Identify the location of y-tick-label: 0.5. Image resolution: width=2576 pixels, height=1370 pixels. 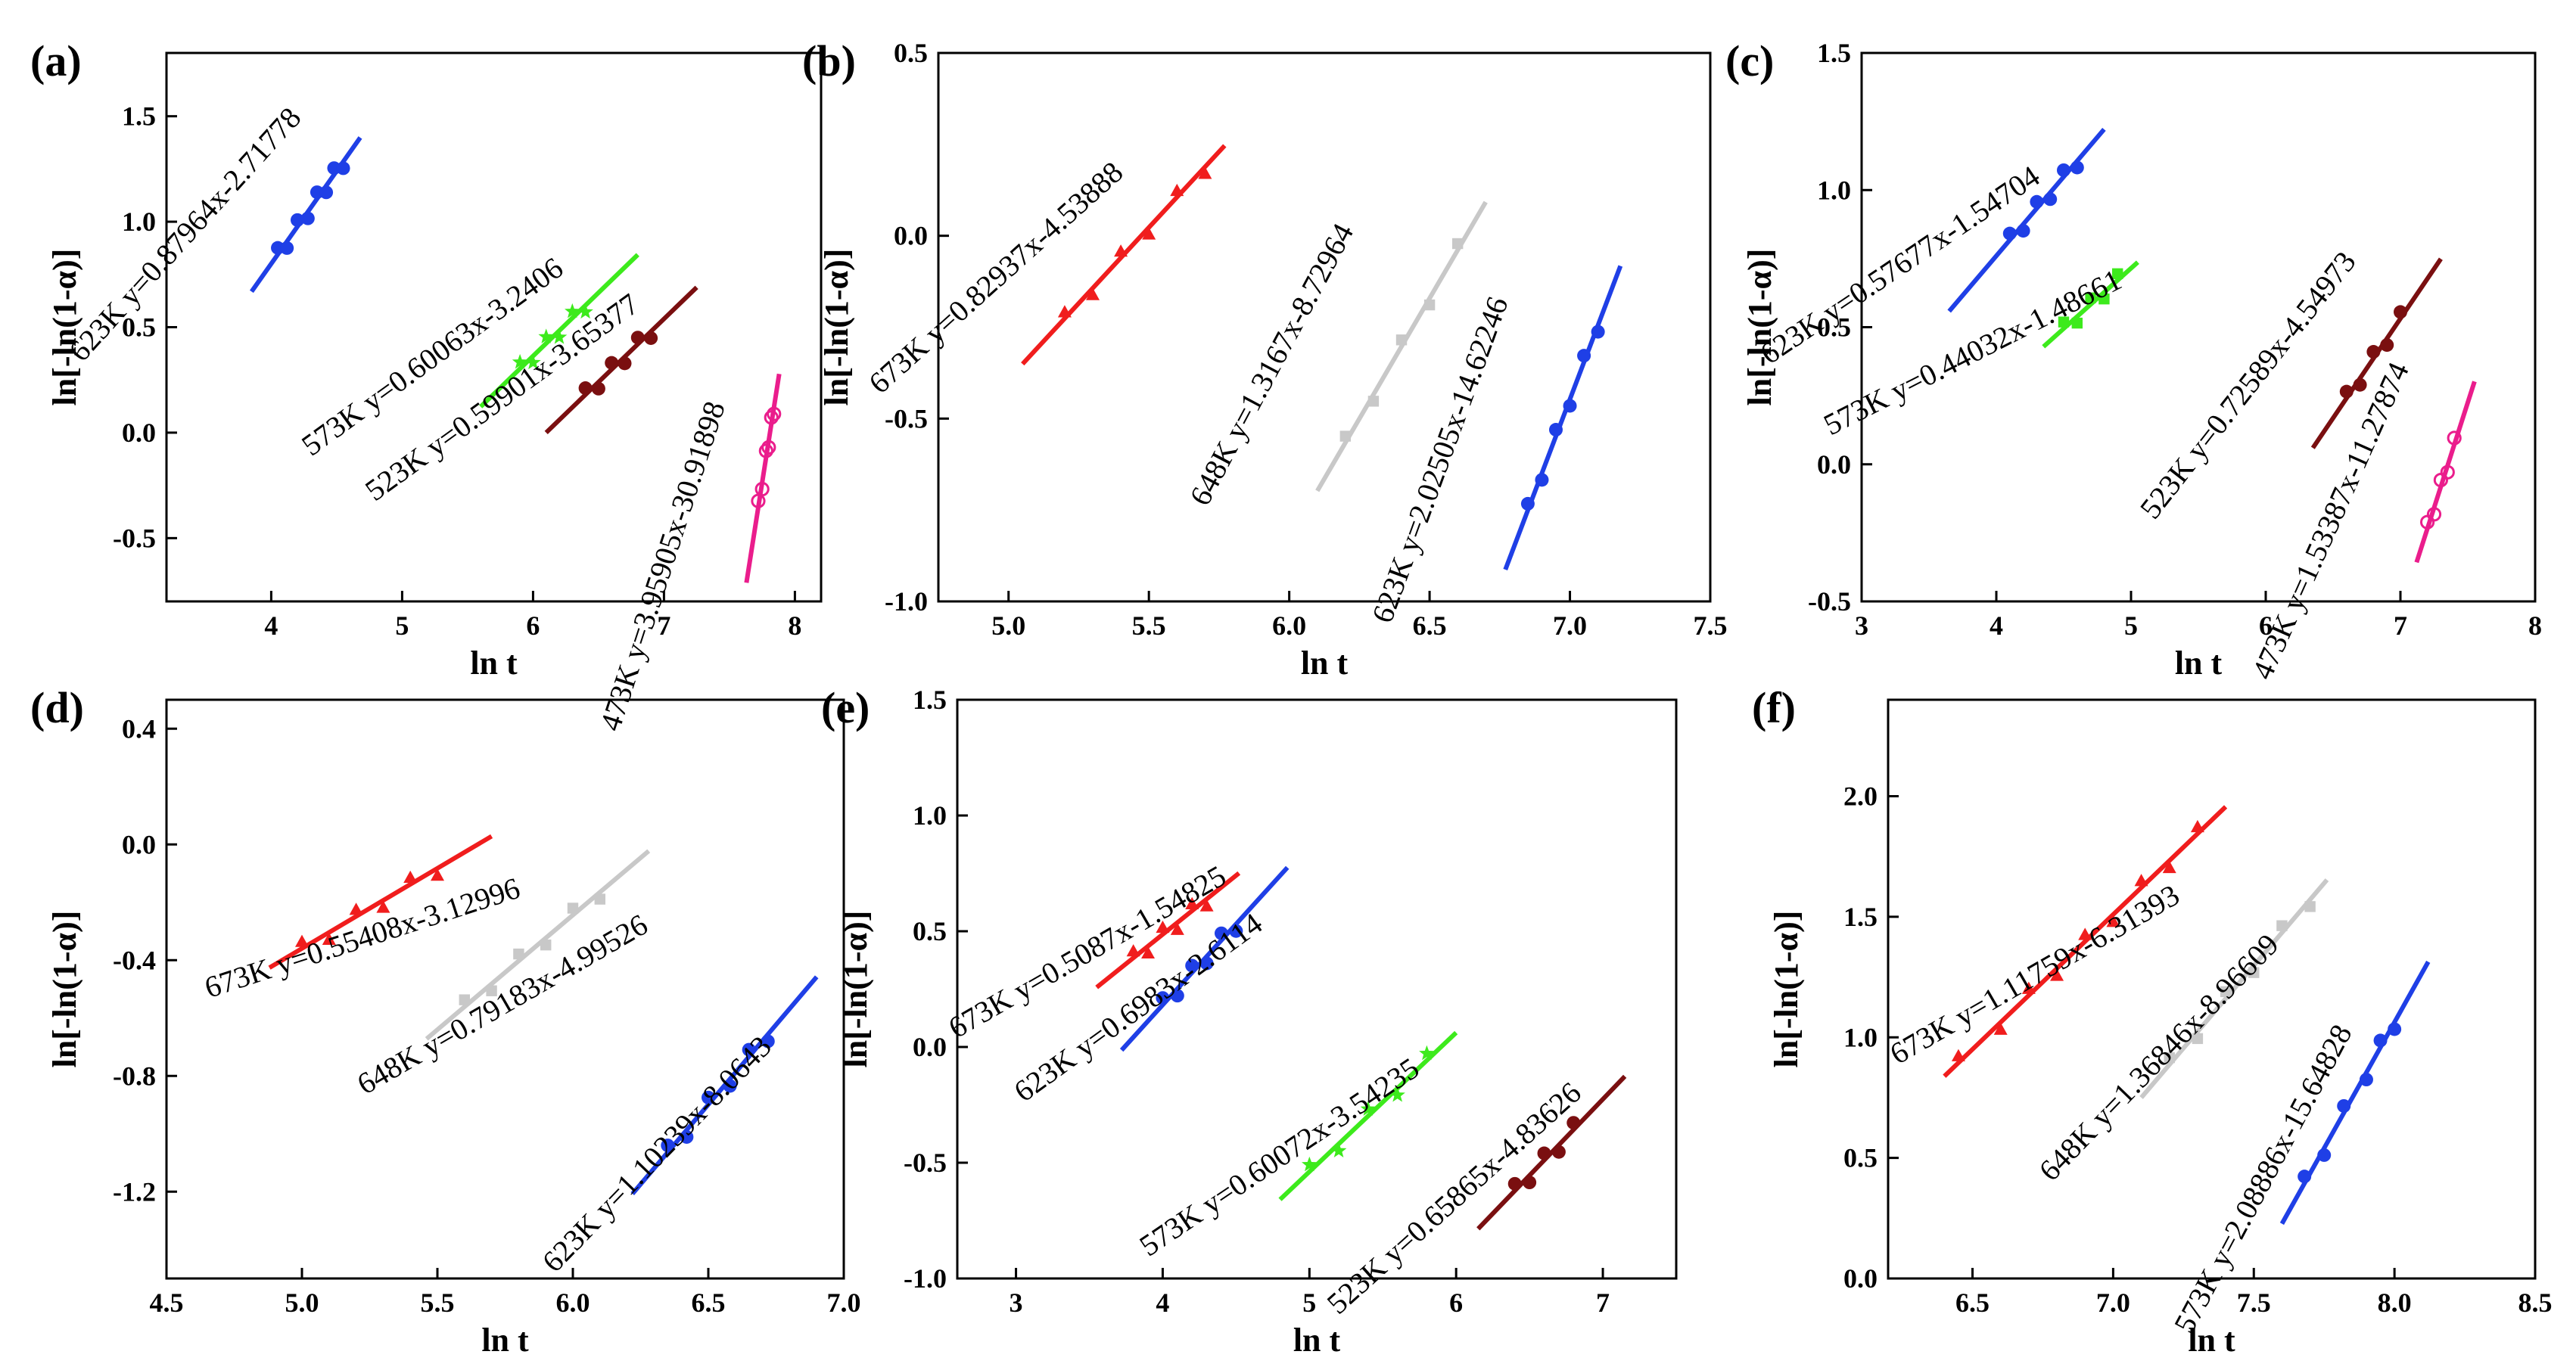
(139, 327).